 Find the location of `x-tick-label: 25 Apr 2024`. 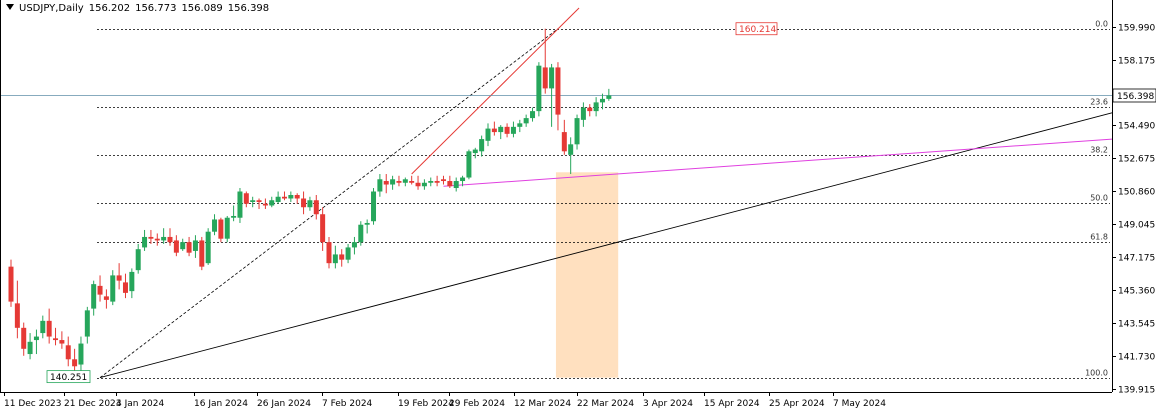

x-tick-label: 25 Apr 2024 is located at coordinates (797, 404).